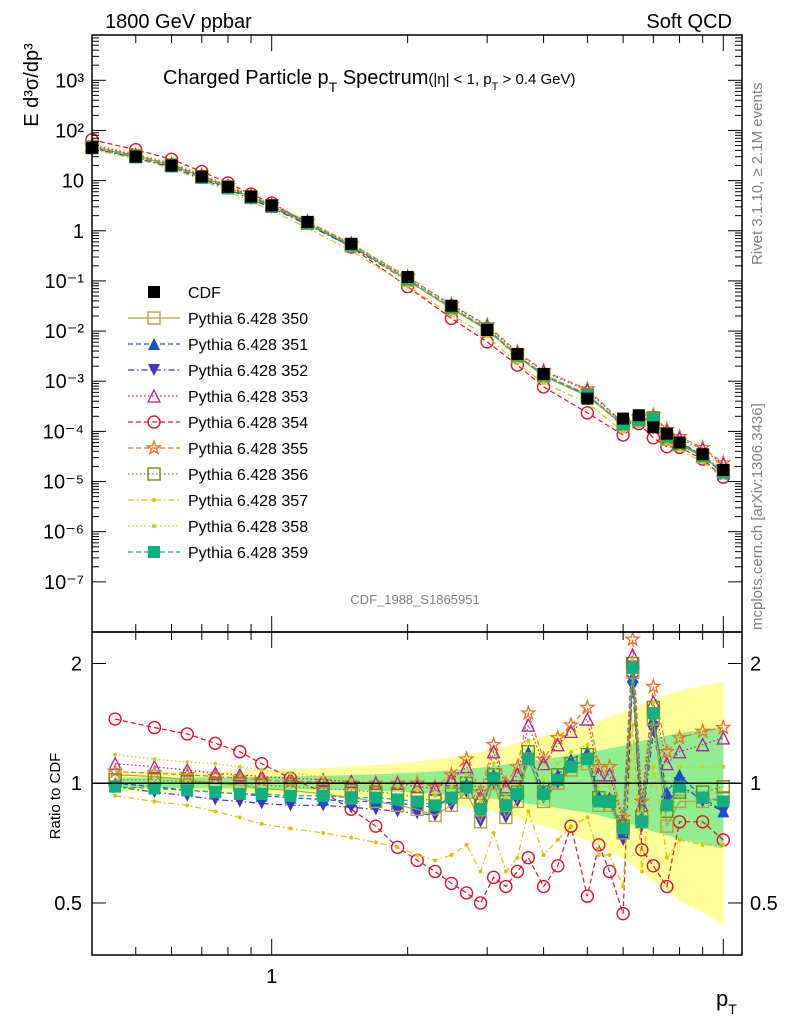  I want to click on ratio-ytick-label: 0.5, so click(68, 904).